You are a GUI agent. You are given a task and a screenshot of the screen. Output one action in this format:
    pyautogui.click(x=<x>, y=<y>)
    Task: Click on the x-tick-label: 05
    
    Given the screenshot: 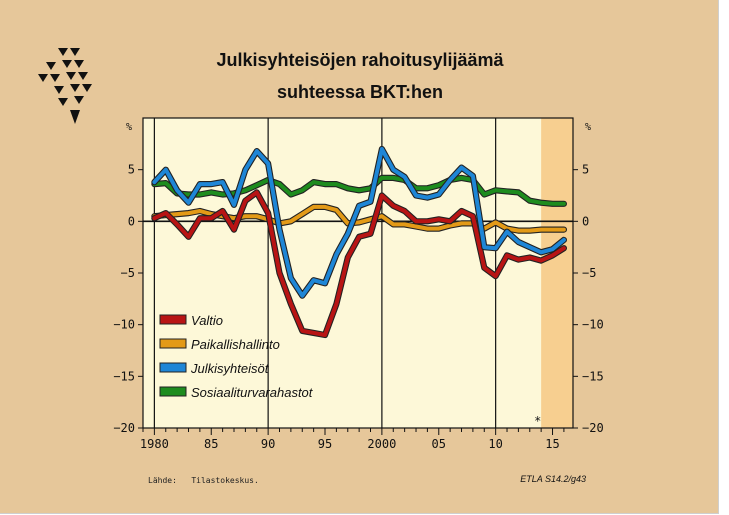 What is the action you would take?
    pyautogui.click(x=439, y=444)
    